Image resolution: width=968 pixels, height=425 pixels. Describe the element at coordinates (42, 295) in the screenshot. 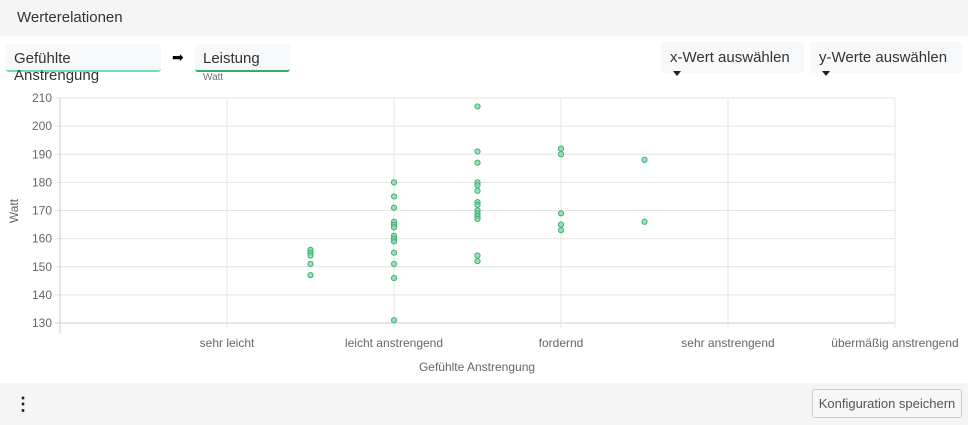

I see `y-tick-label: 140` at that location.